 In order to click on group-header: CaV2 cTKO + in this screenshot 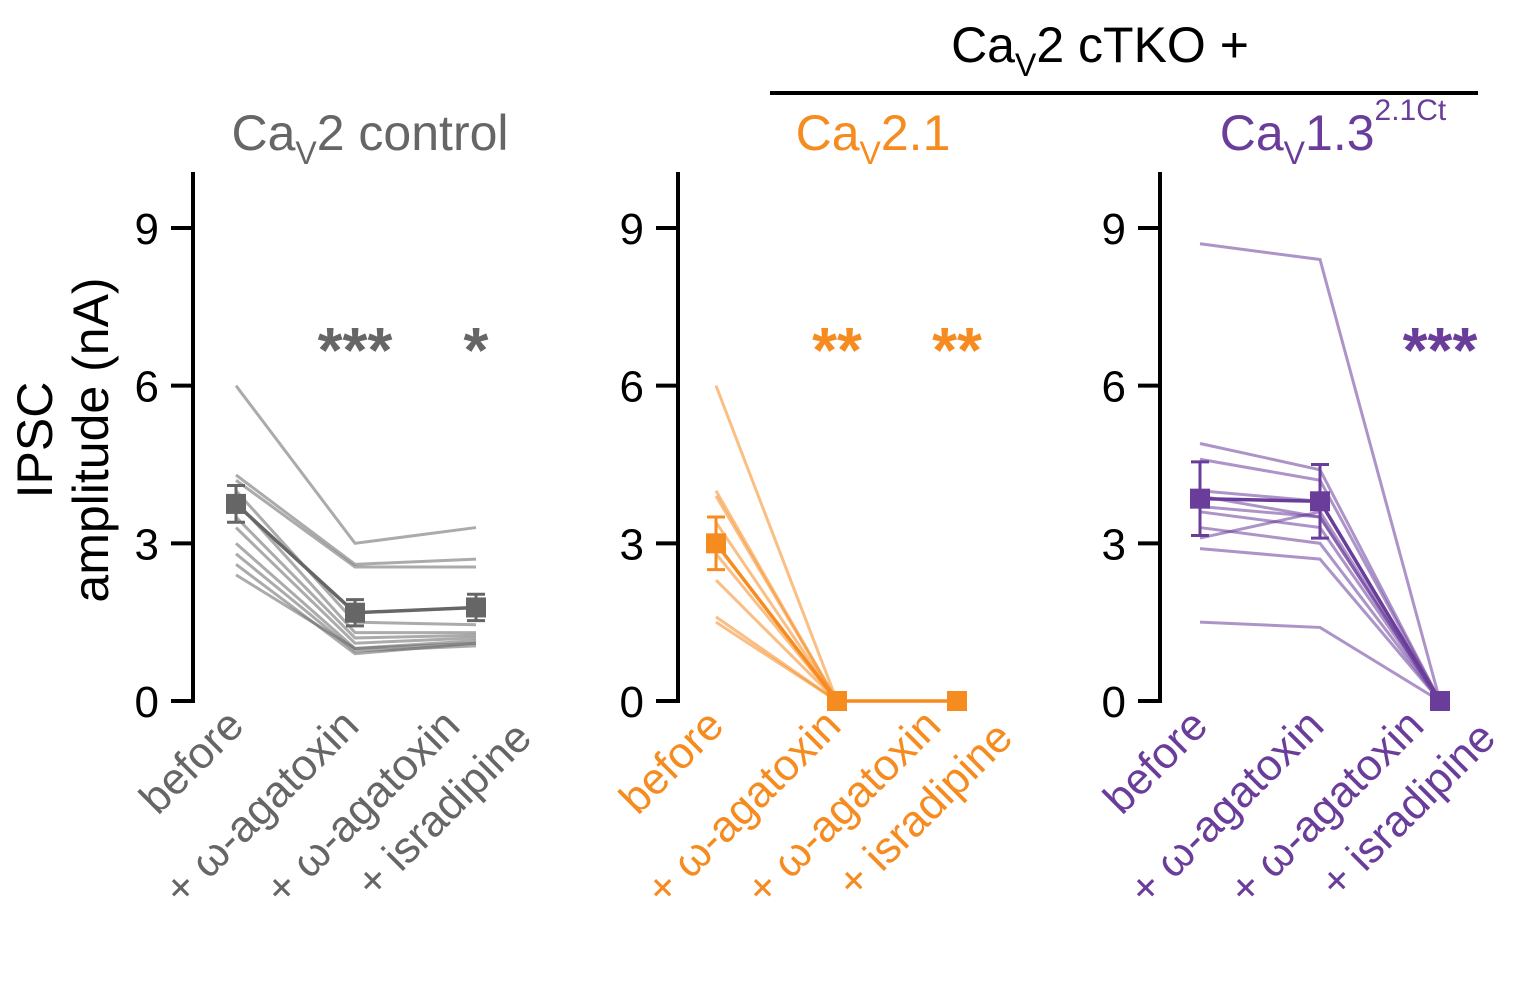, I will do `click(1124, 56)`.